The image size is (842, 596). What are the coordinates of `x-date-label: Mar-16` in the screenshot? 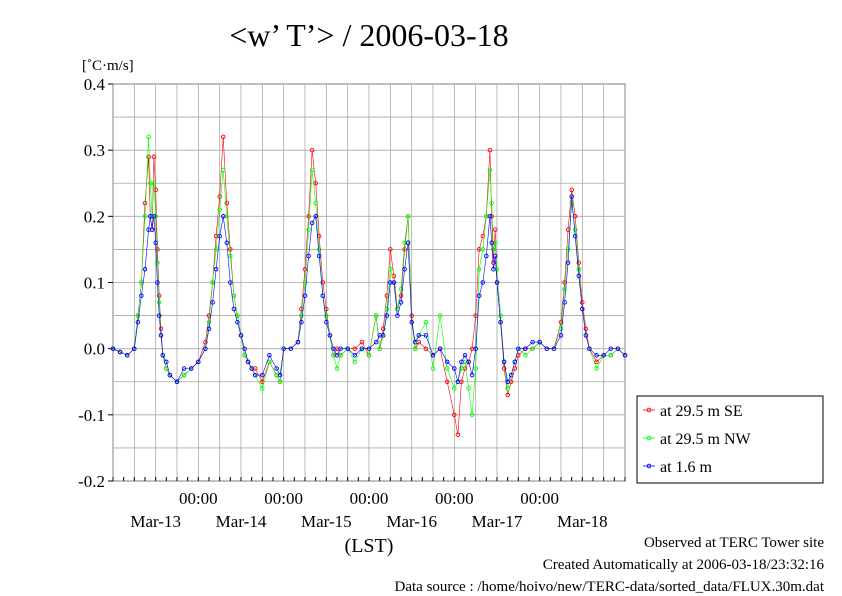 It's located at (411, 521).